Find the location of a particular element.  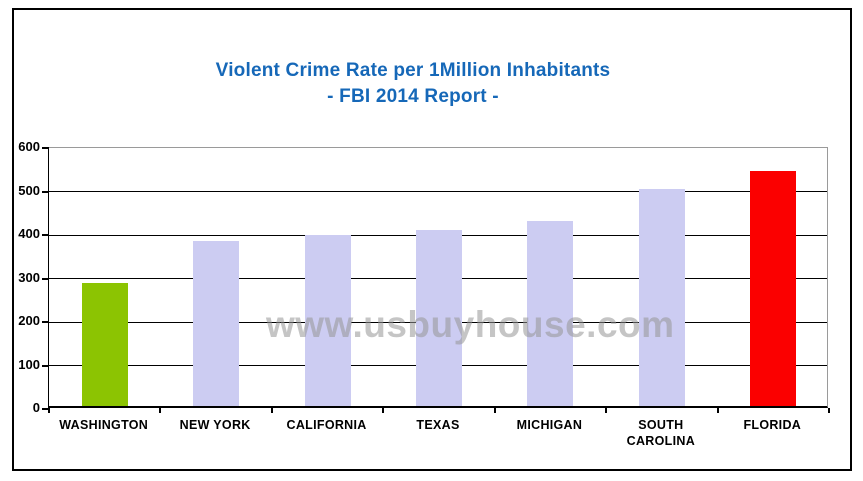

y-axis-label-0: 0 is located at coordinates (36, 407).